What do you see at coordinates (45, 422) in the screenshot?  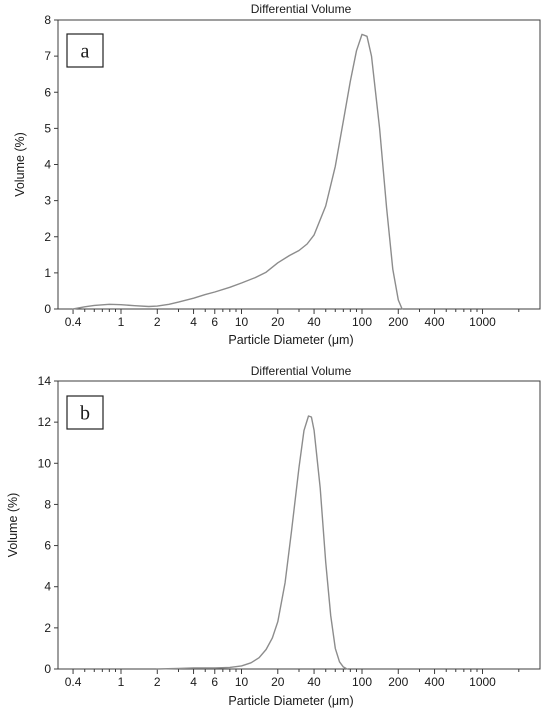 I see `y-tick-label: 12` at bounding box center [45, 422].